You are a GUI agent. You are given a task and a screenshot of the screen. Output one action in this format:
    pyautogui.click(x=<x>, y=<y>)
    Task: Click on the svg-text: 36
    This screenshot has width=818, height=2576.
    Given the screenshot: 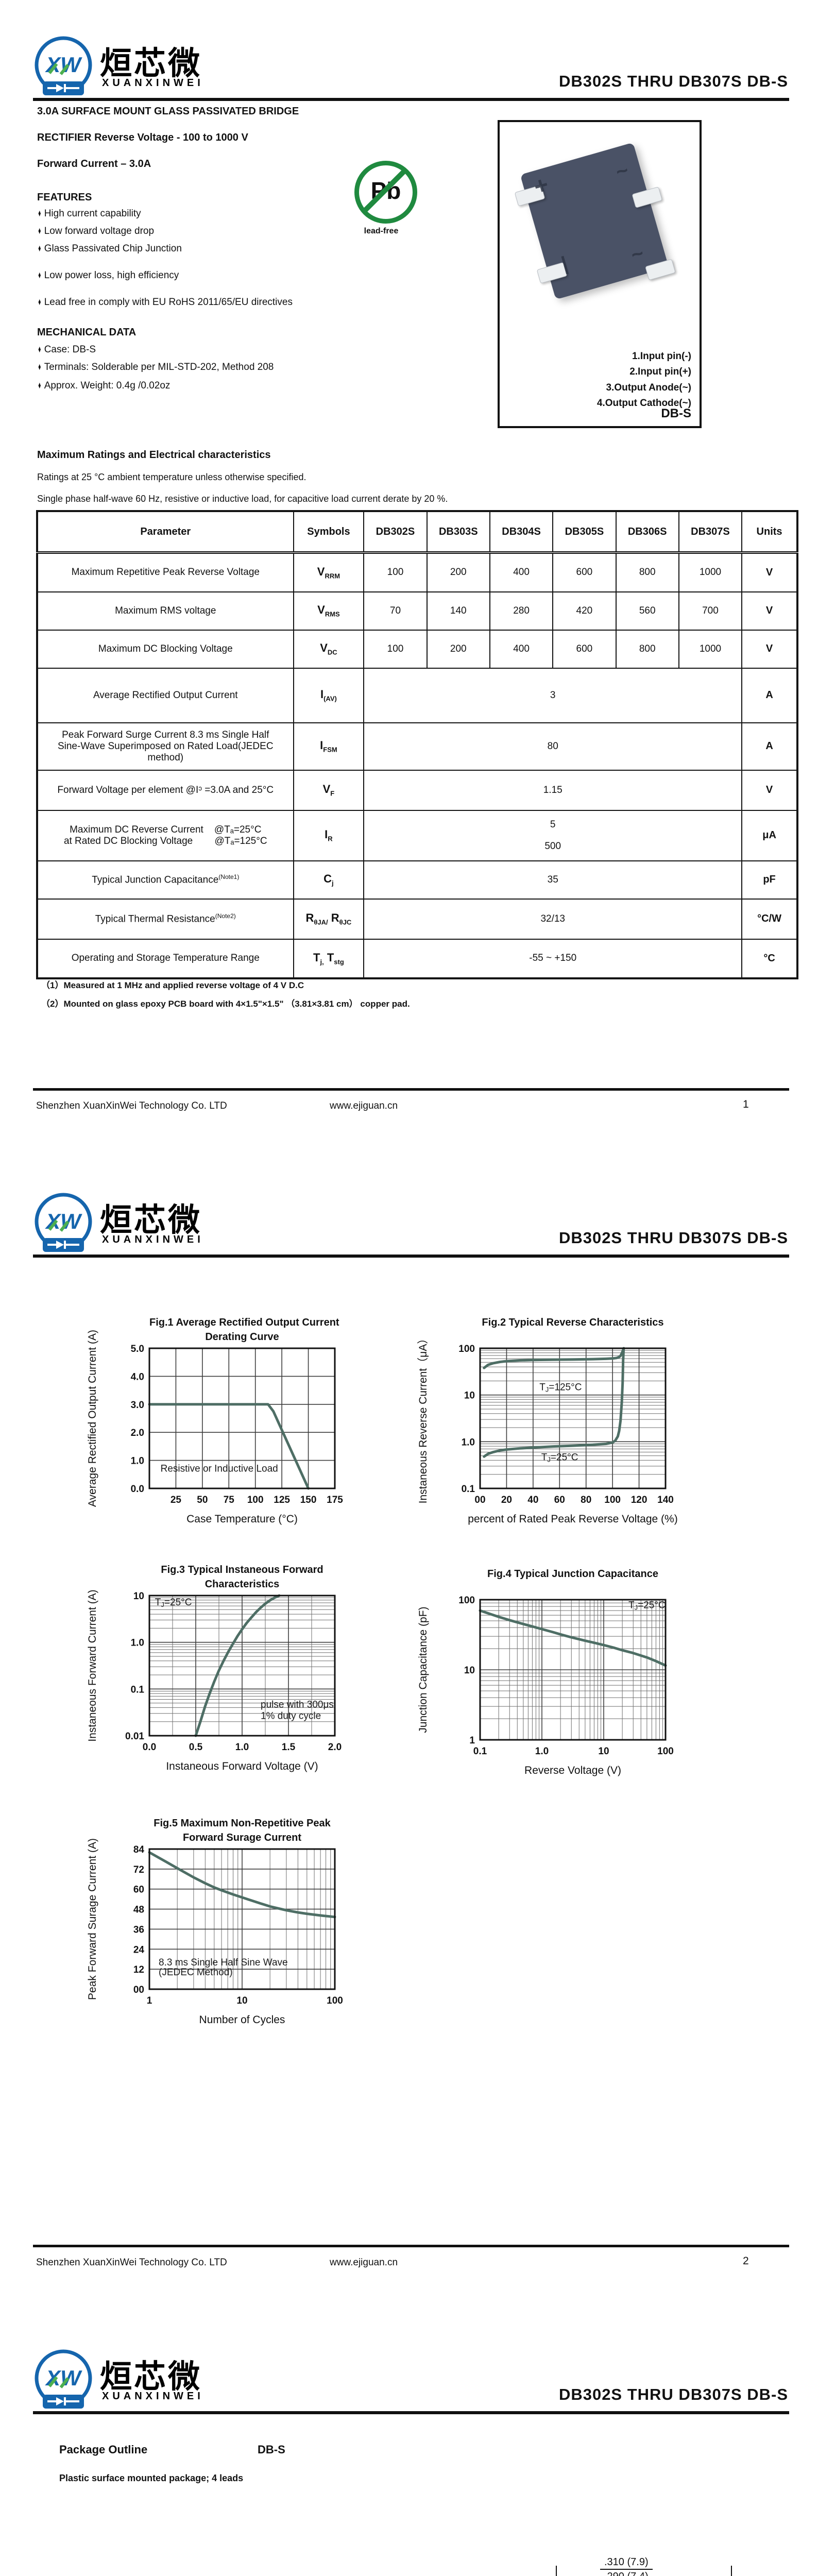 What is the action you would take?
    pyautogui.click(x=139, y=1929)
    